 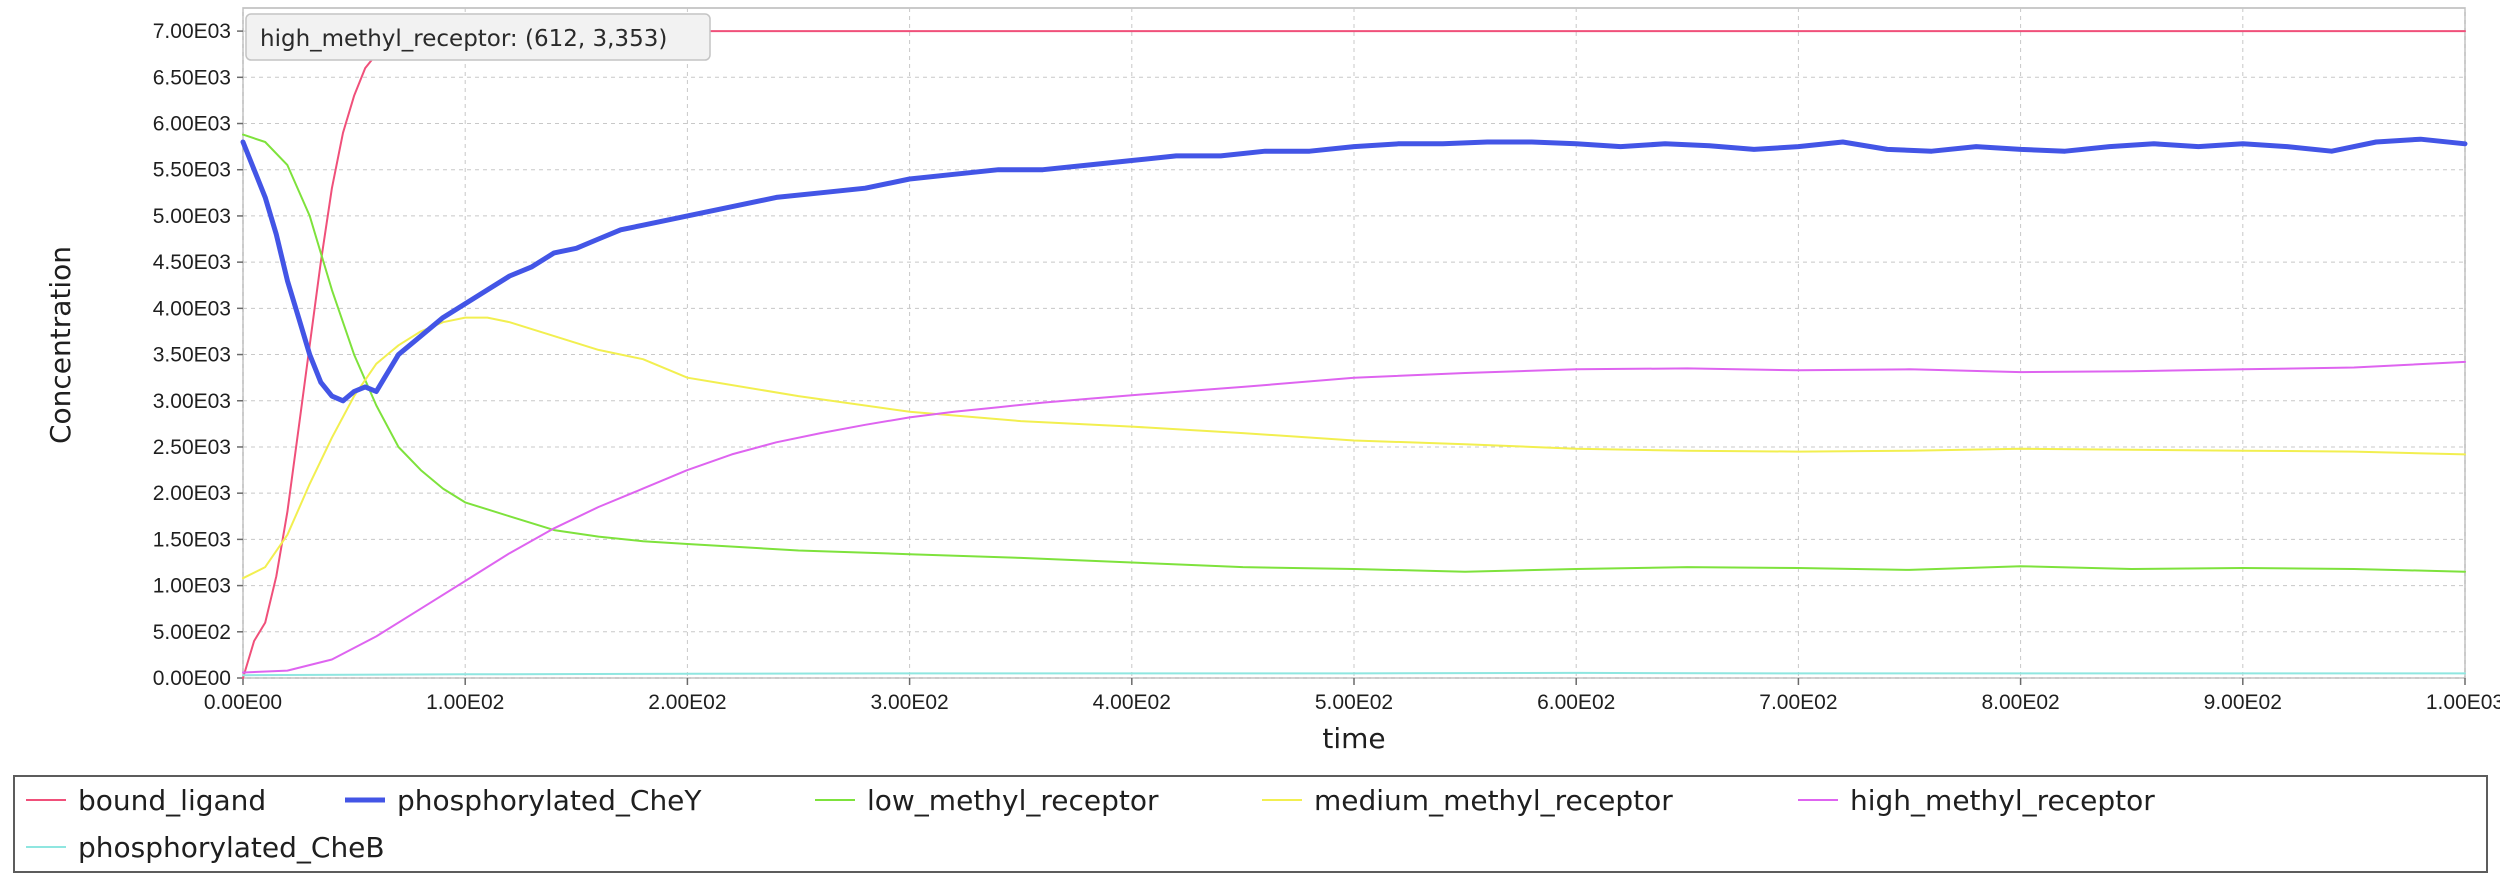 I want to click on y-tick-label: 6.00E03, so click(x=192, y=124).